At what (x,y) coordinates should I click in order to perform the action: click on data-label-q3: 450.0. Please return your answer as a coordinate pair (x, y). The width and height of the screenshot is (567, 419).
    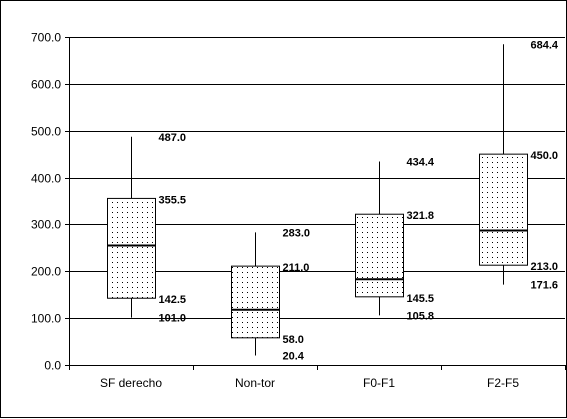
    Looking at the image, I should click on (545, 156).